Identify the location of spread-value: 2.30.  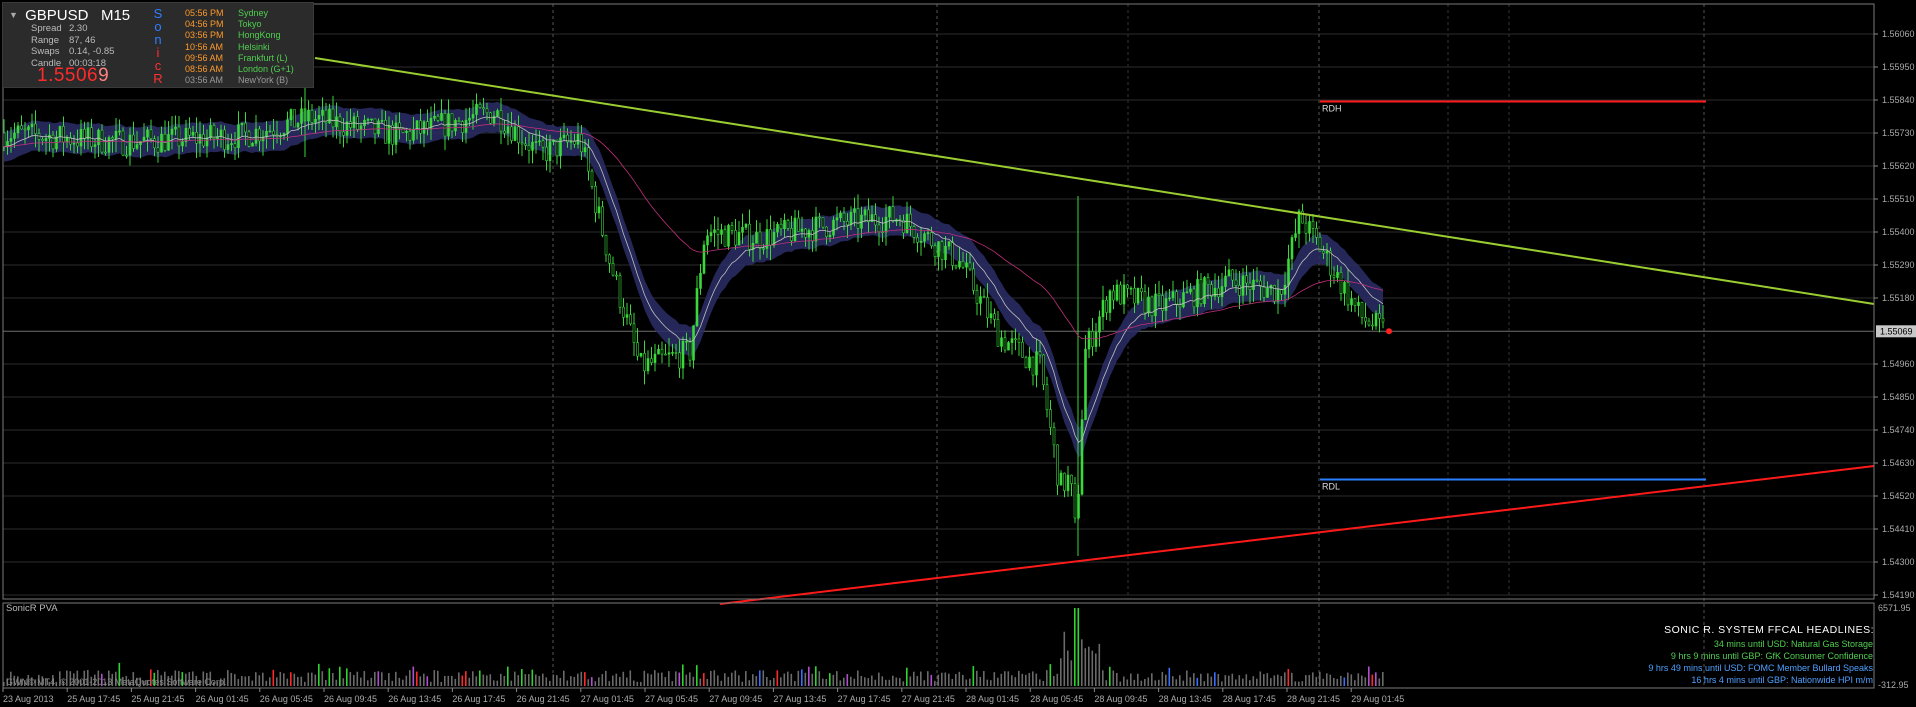
(78, 28).